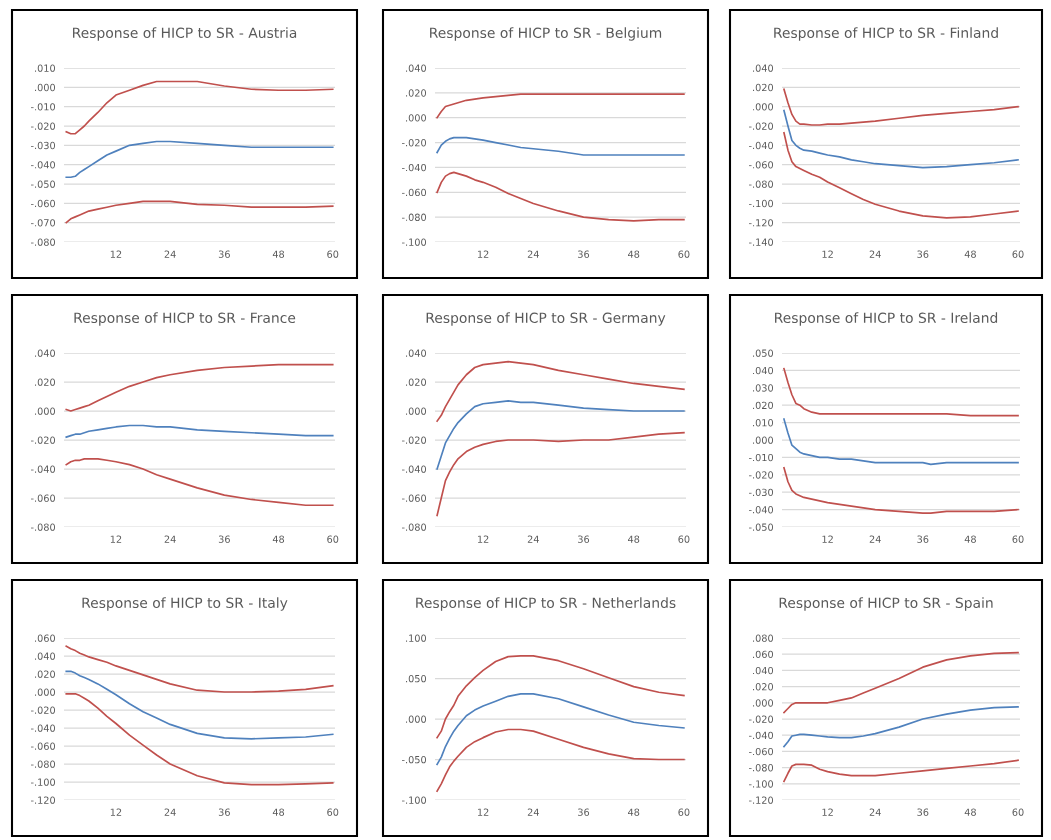 This screenshot has height=840, width=1051. I want to click on chart-title: Response of HICP to SR - Germany, so click(546, 319).